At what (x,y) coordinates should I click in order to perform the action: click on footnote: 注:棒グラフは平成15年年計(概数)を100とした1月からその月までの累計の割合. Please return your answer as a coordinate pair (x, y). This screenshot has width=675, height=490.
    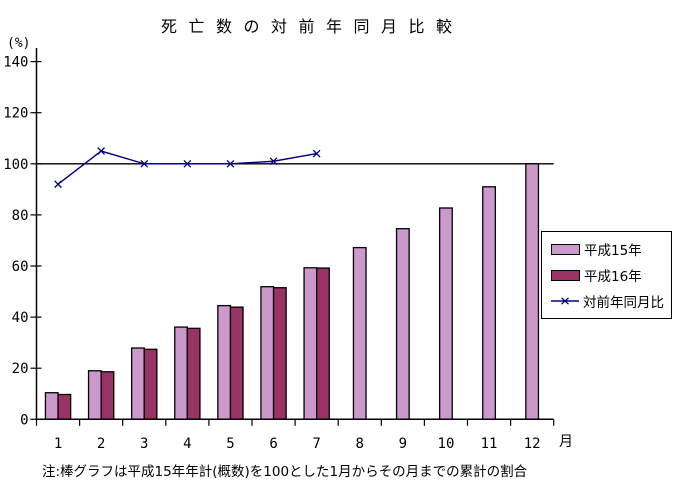
    Looking at the image, I should click on (285, 472).